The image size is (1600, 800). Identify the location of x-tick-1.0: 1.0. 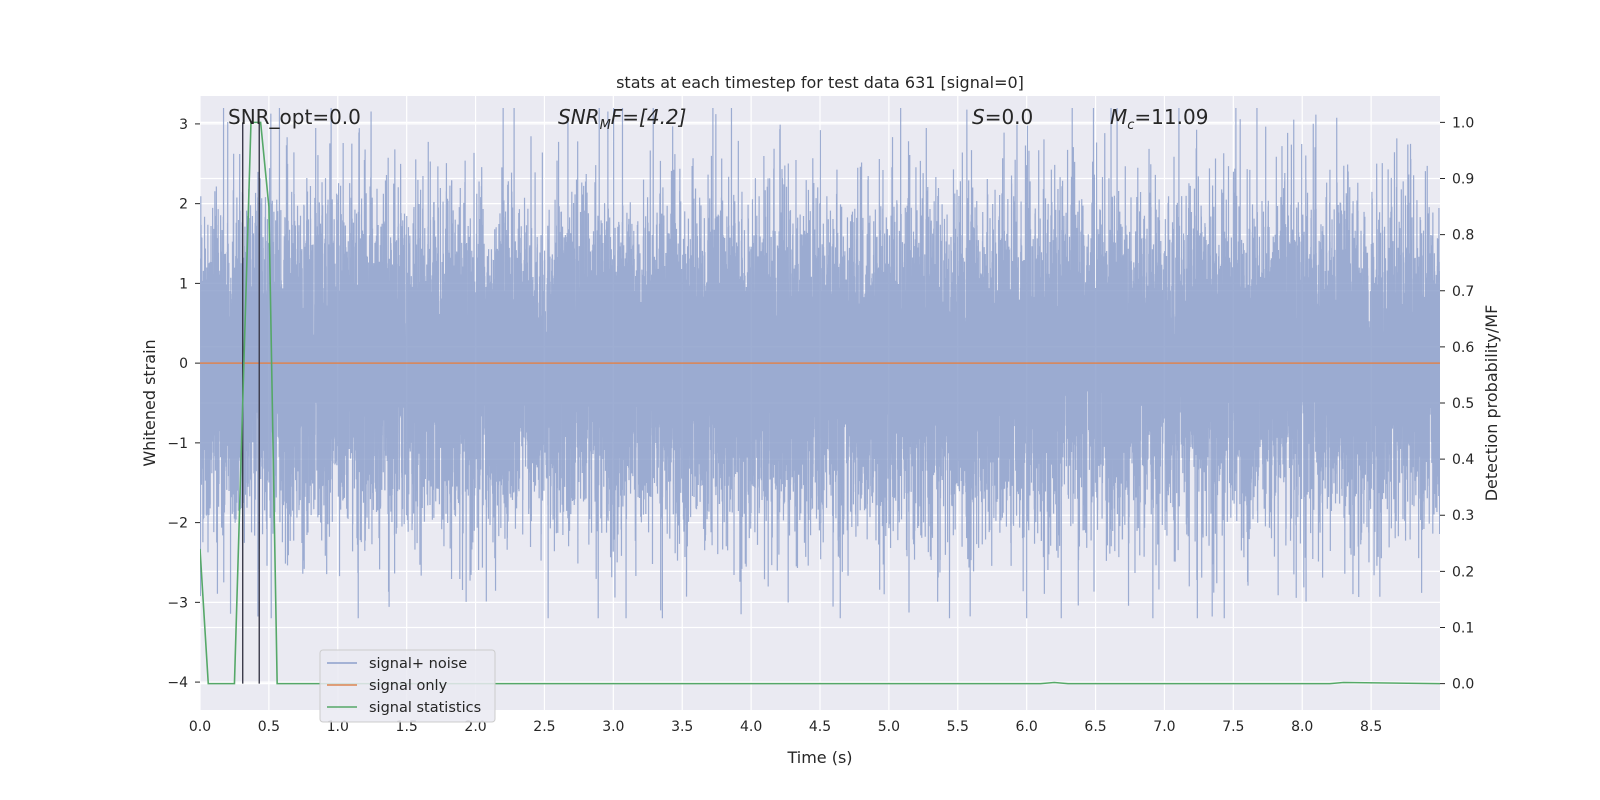
(338, 727).